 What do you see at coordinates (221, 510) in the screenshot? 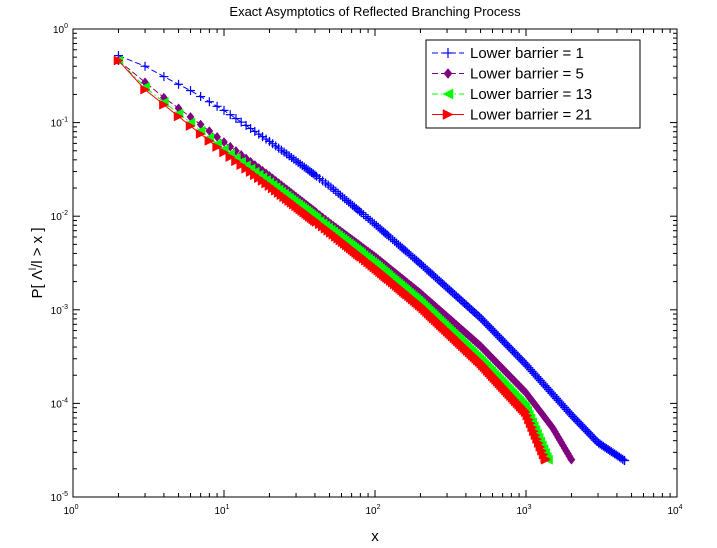
I see `x-tick-label: 10¹` at bounding box center [221, 510].